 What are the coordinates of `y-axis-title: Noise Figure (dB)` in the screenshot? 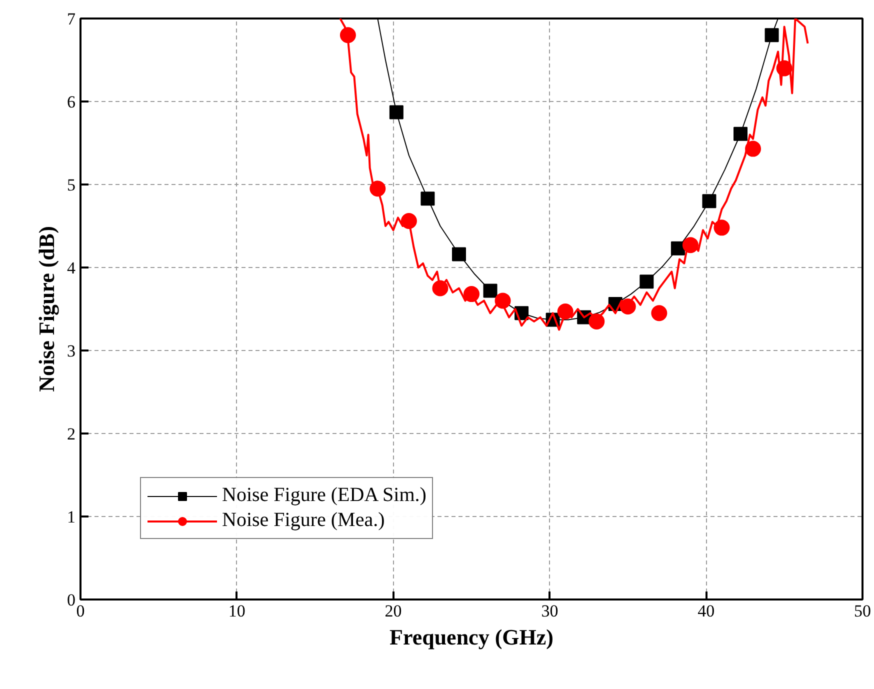 It's located at (46, 309).